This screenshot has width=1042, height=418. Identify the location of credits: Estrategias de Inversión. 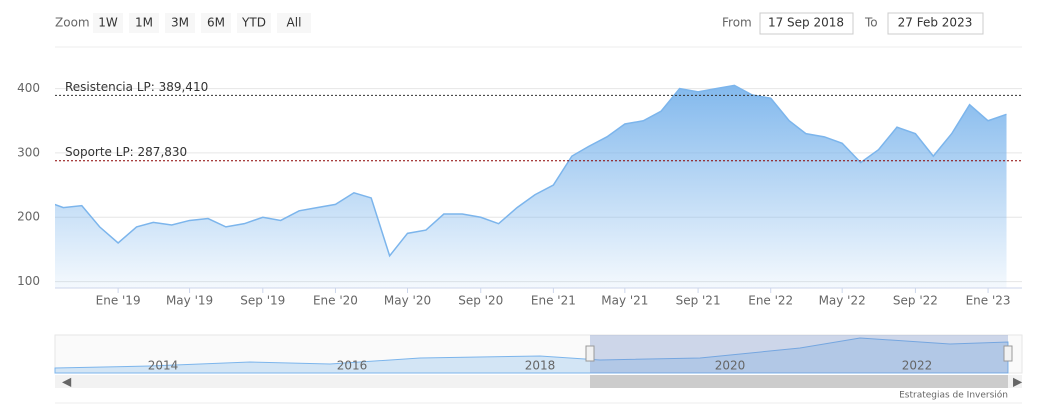
(953, 395).